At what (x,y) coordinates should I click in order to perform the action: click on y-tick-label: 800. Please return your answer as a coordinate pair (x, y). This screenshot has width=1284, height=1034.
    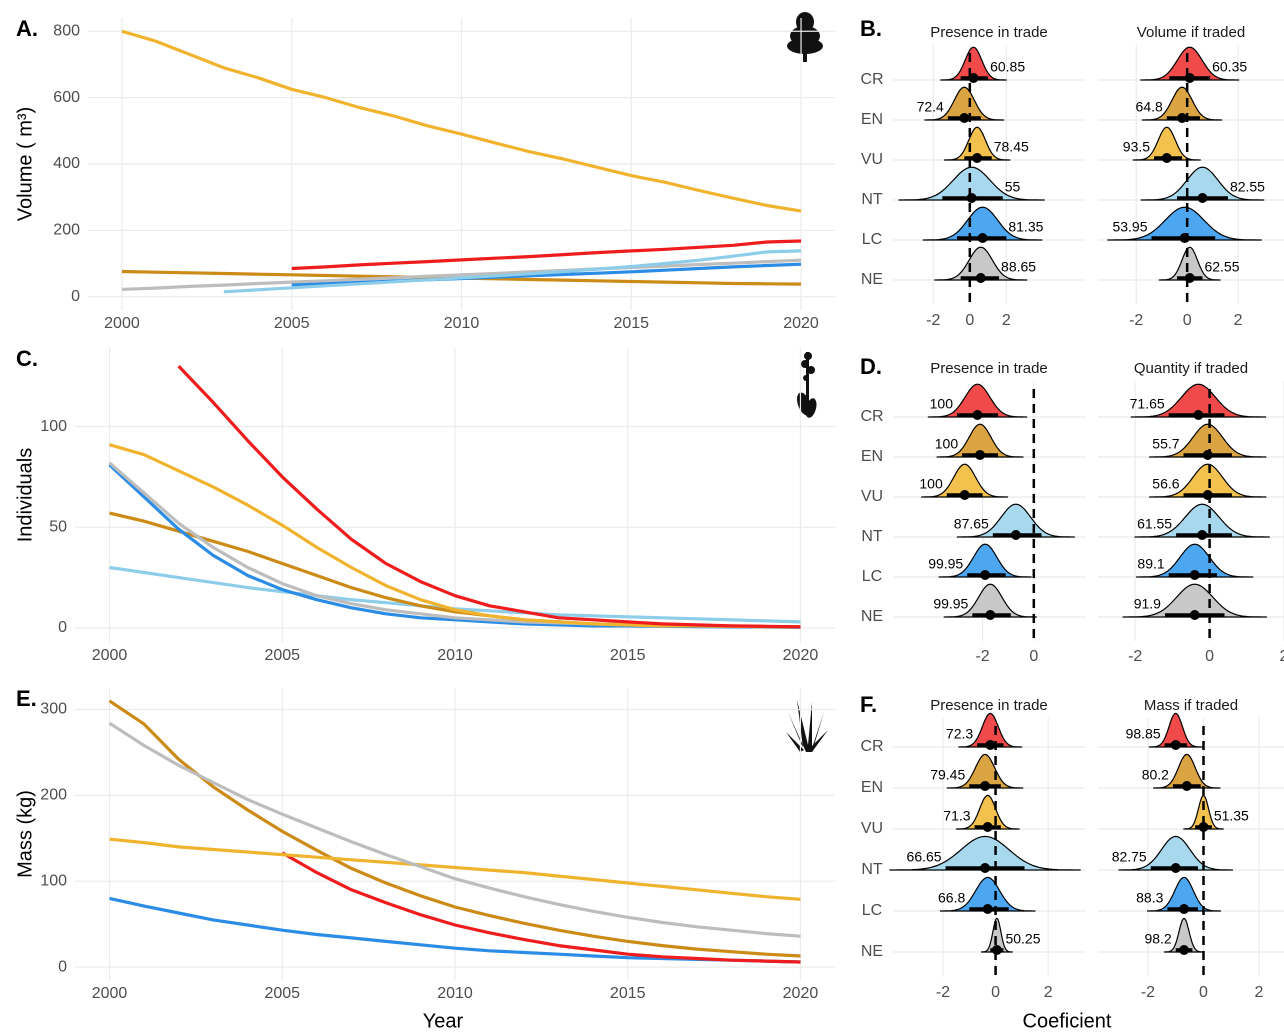
    Looking at the image, I should click on (66, 30).